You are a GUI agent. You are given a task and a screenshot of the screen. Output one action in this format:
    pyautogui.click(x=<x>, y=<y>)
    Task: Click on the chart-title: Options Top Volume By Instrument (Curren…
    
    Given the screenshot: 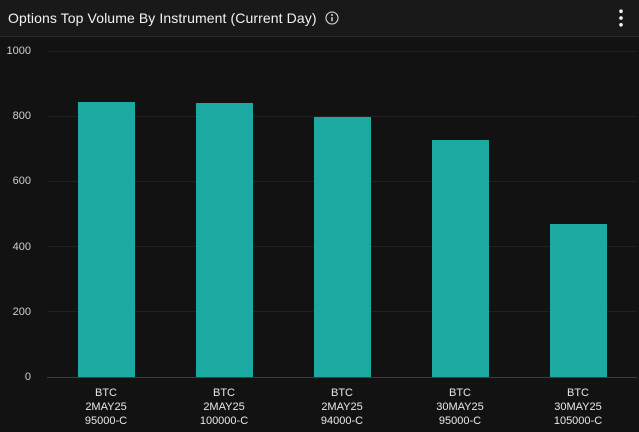 What is the action you would take?
    pyautogui.click(x=162, y=18)
    